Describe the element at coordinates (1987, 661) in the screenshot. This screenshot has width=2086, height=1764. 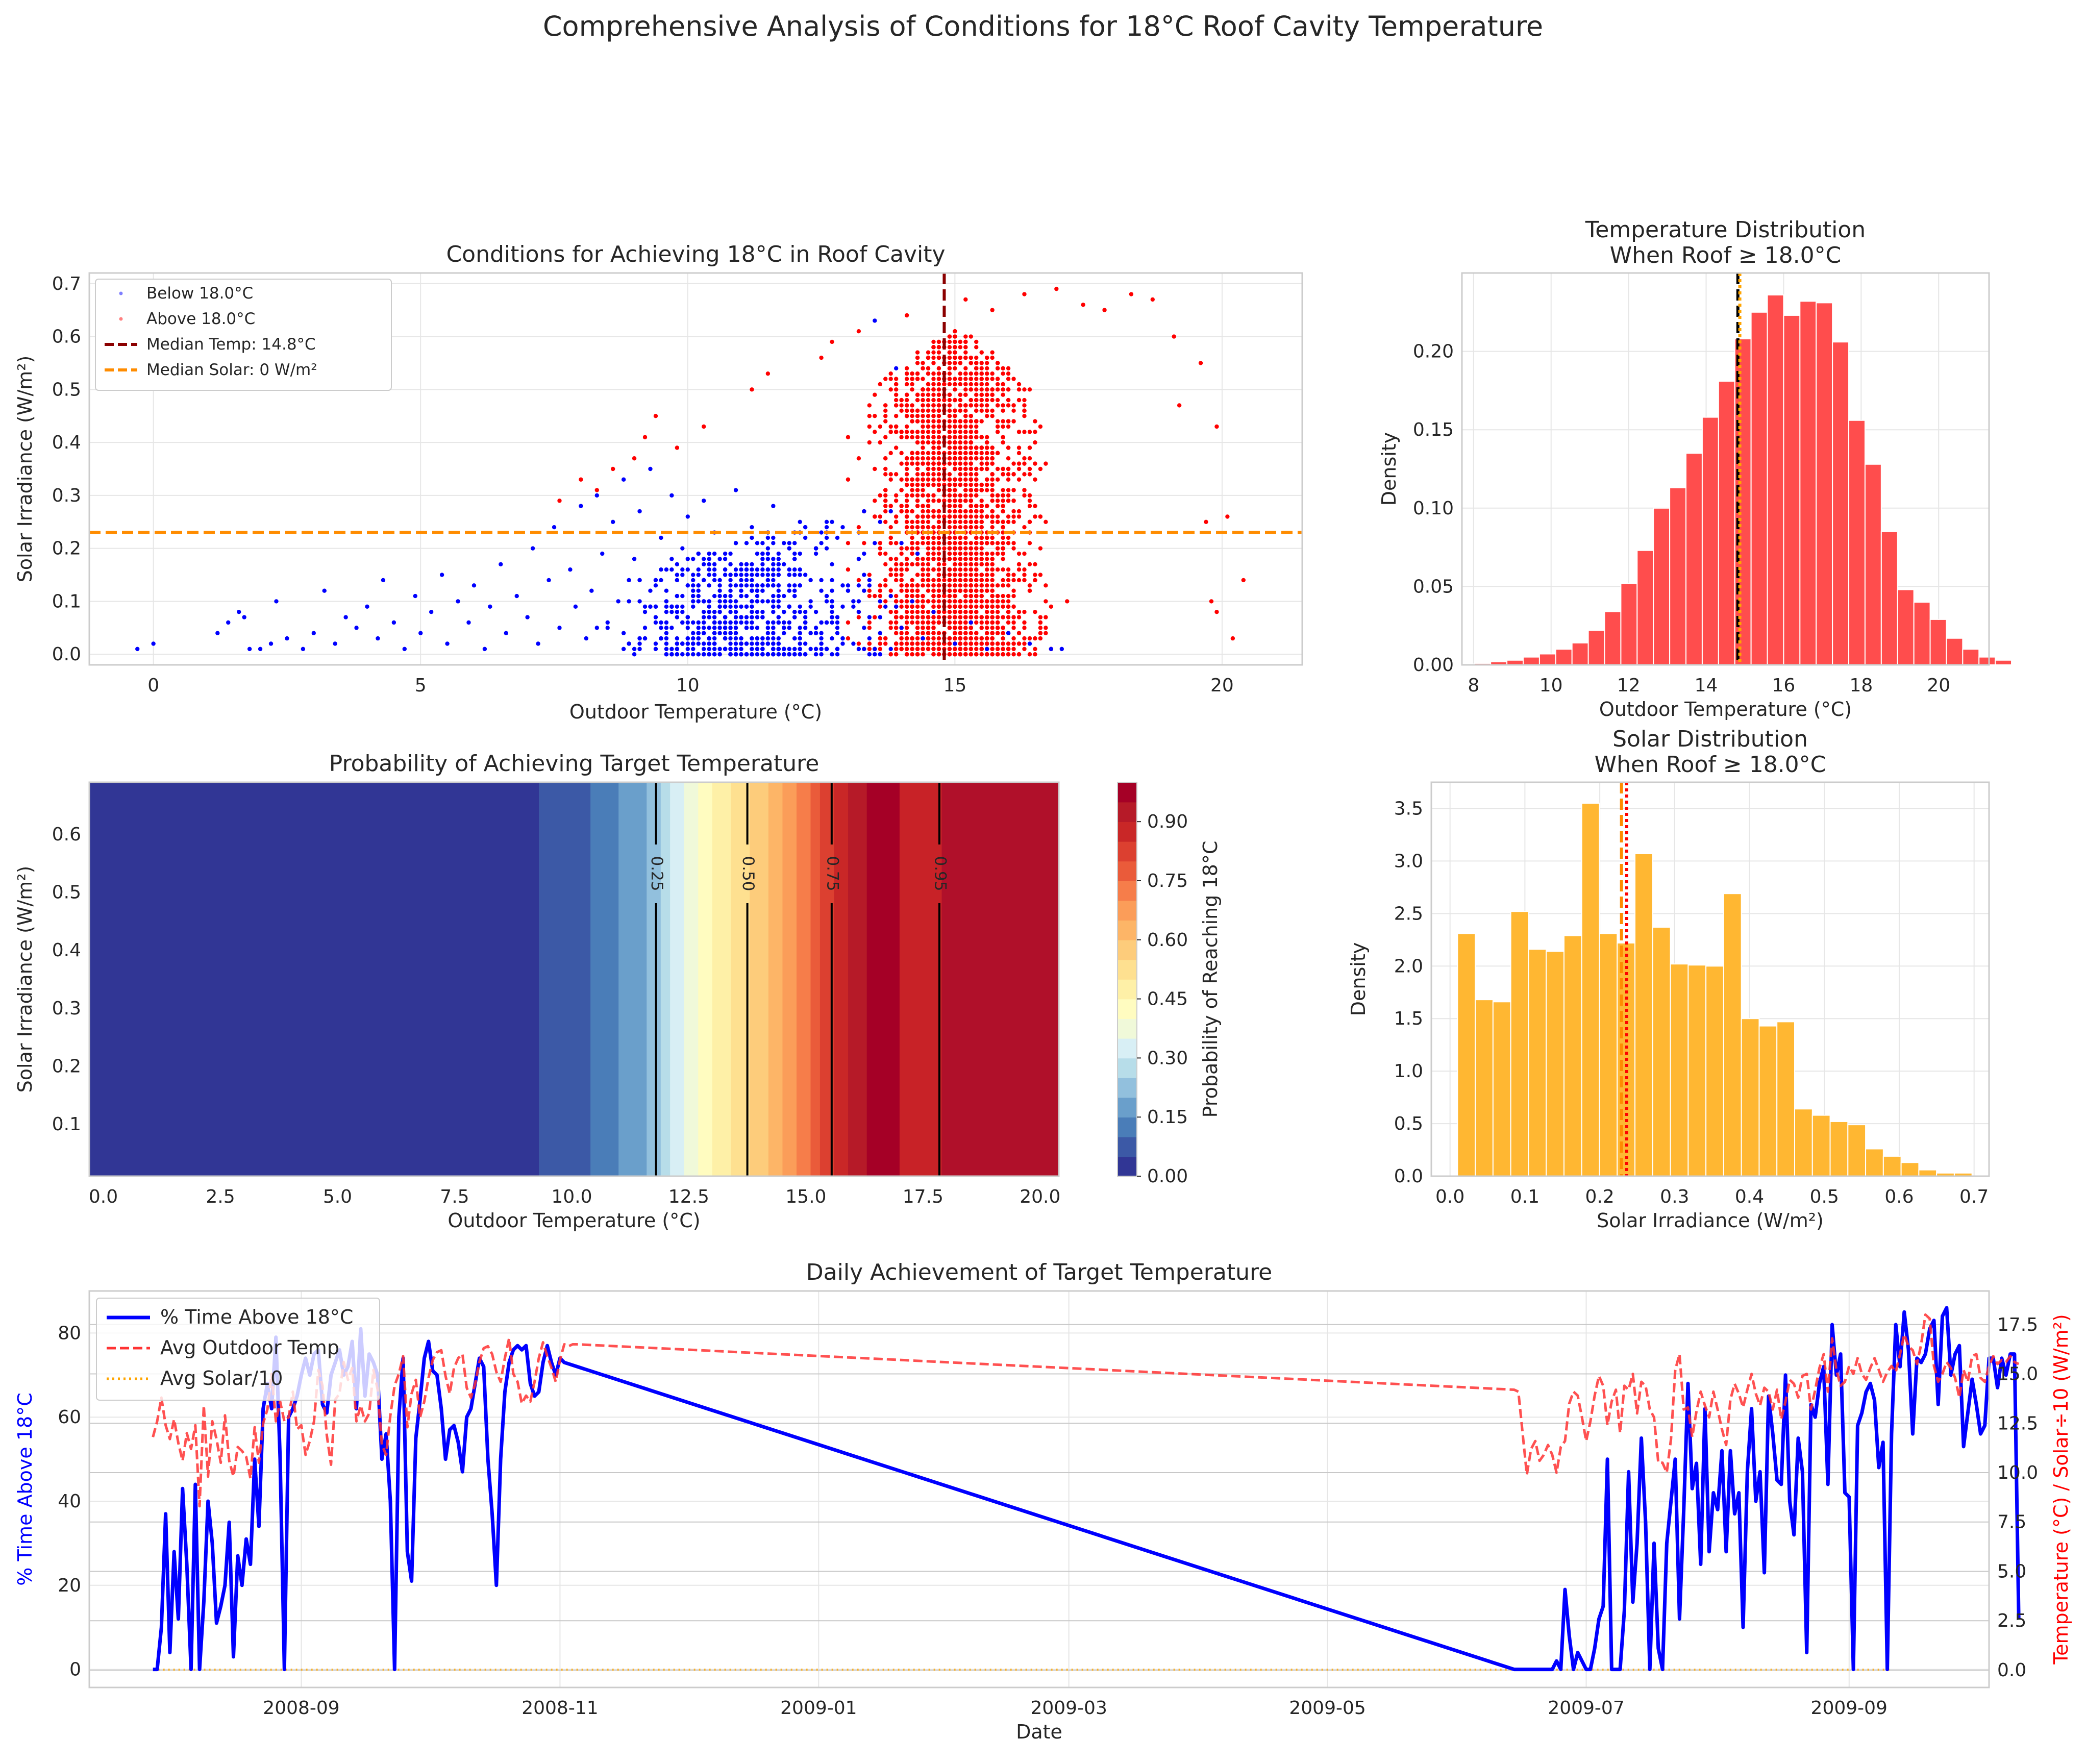
I see `htemp-bar` at that location.